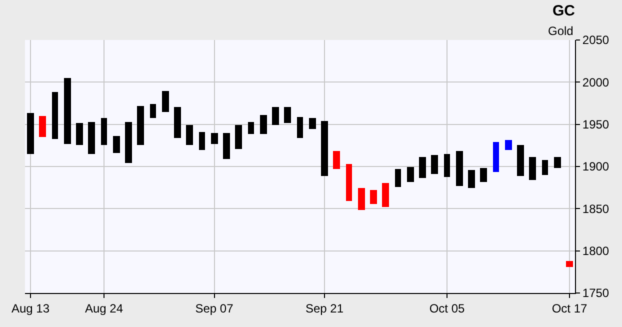 This screenshot has height=327, width=622. Describe the element at coordinates (596, 209) in the screenshot. I see `y-tick-label: 1850` at that location.